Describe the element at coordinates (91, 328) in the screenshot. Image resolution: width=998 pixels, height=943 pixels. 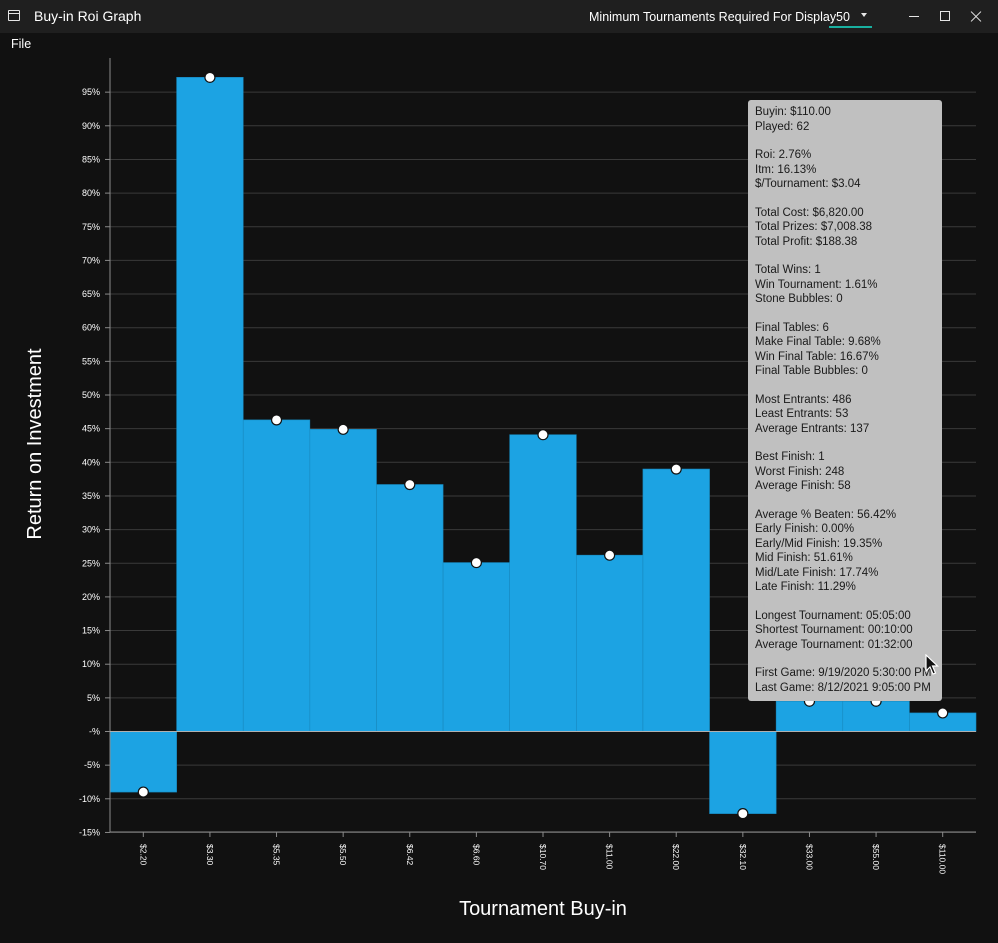
I see `y-tick-label: 60%` at that location.